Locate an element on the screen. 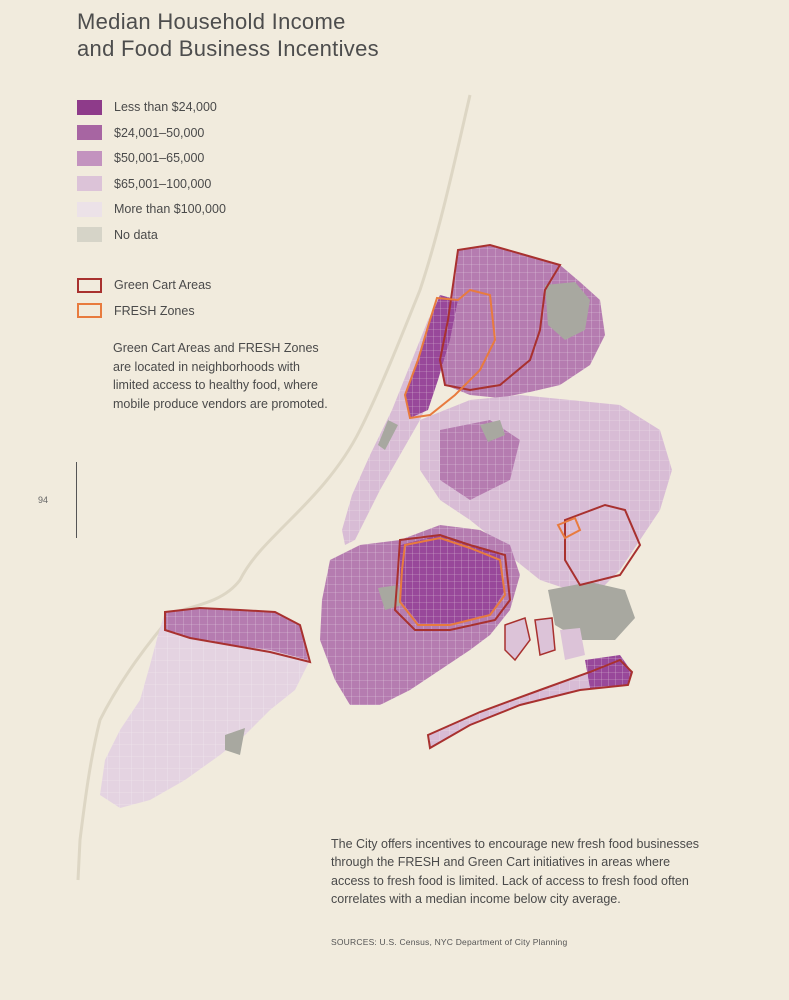 The width and height of the screenshot is (789, 1000). green-cart-area-brooklyn is located at coordinates (452, 582).